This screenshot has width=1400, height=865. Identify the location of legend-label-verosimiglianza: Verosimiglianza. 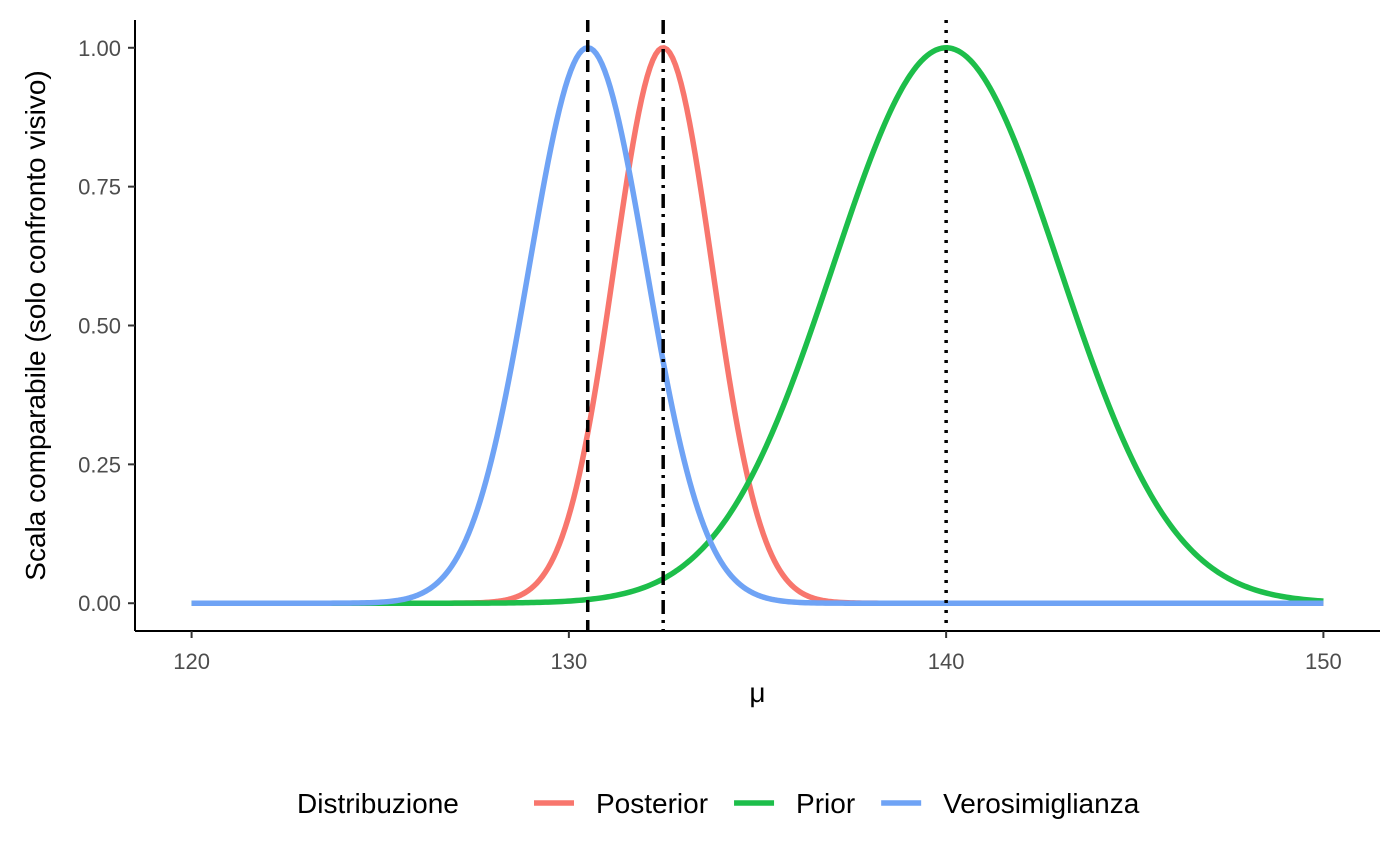
(1041, 803).